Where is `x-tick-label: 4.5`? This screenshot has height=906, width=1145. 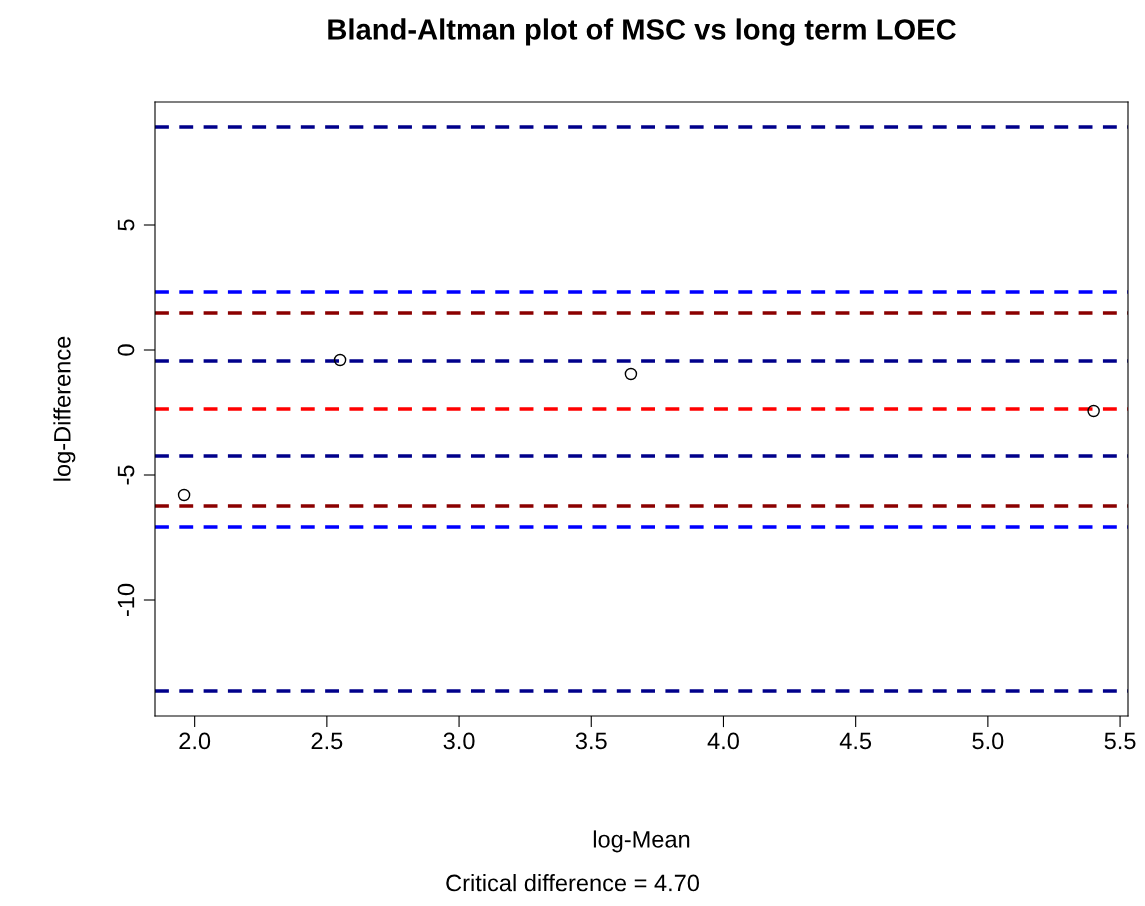
x-tick-label: 4.5 is located at coordinates (855, 741).